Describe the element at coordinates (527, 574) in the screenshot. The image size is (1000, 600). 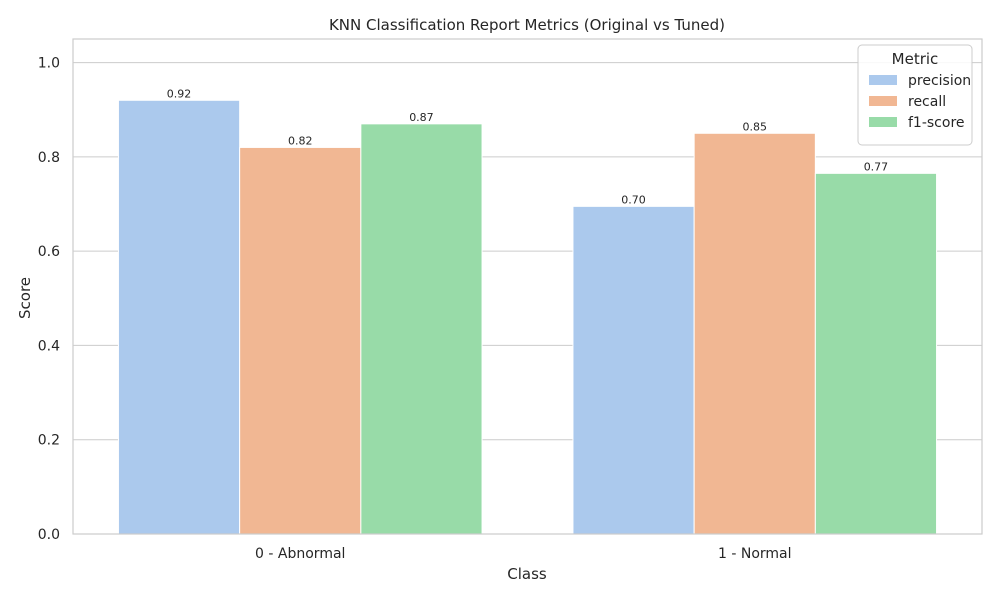
I see `x-axis-label: Class` at that location.